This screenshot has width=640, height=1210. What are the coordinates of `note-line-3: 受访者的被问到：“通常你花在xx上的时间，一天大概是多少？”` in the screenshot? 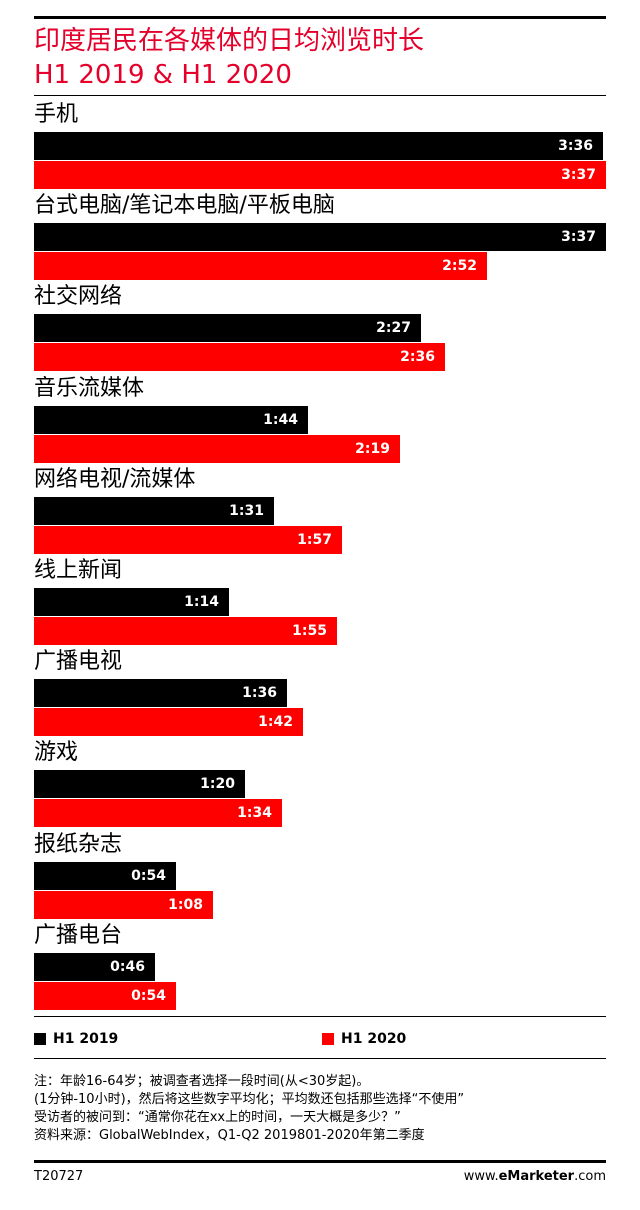 It's located at (217, 1117).